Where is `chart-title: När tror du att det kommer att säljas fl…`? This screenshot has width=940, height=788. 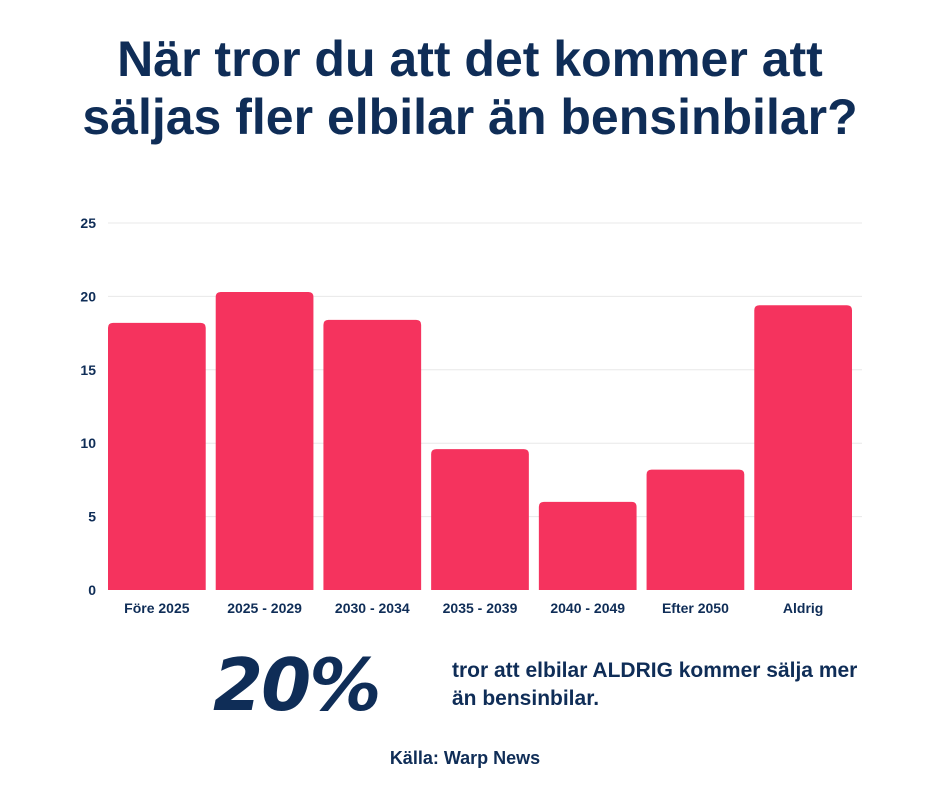 chart-title: När tror du att det kommer att säljas fl… is located at coordinates (470, 88).